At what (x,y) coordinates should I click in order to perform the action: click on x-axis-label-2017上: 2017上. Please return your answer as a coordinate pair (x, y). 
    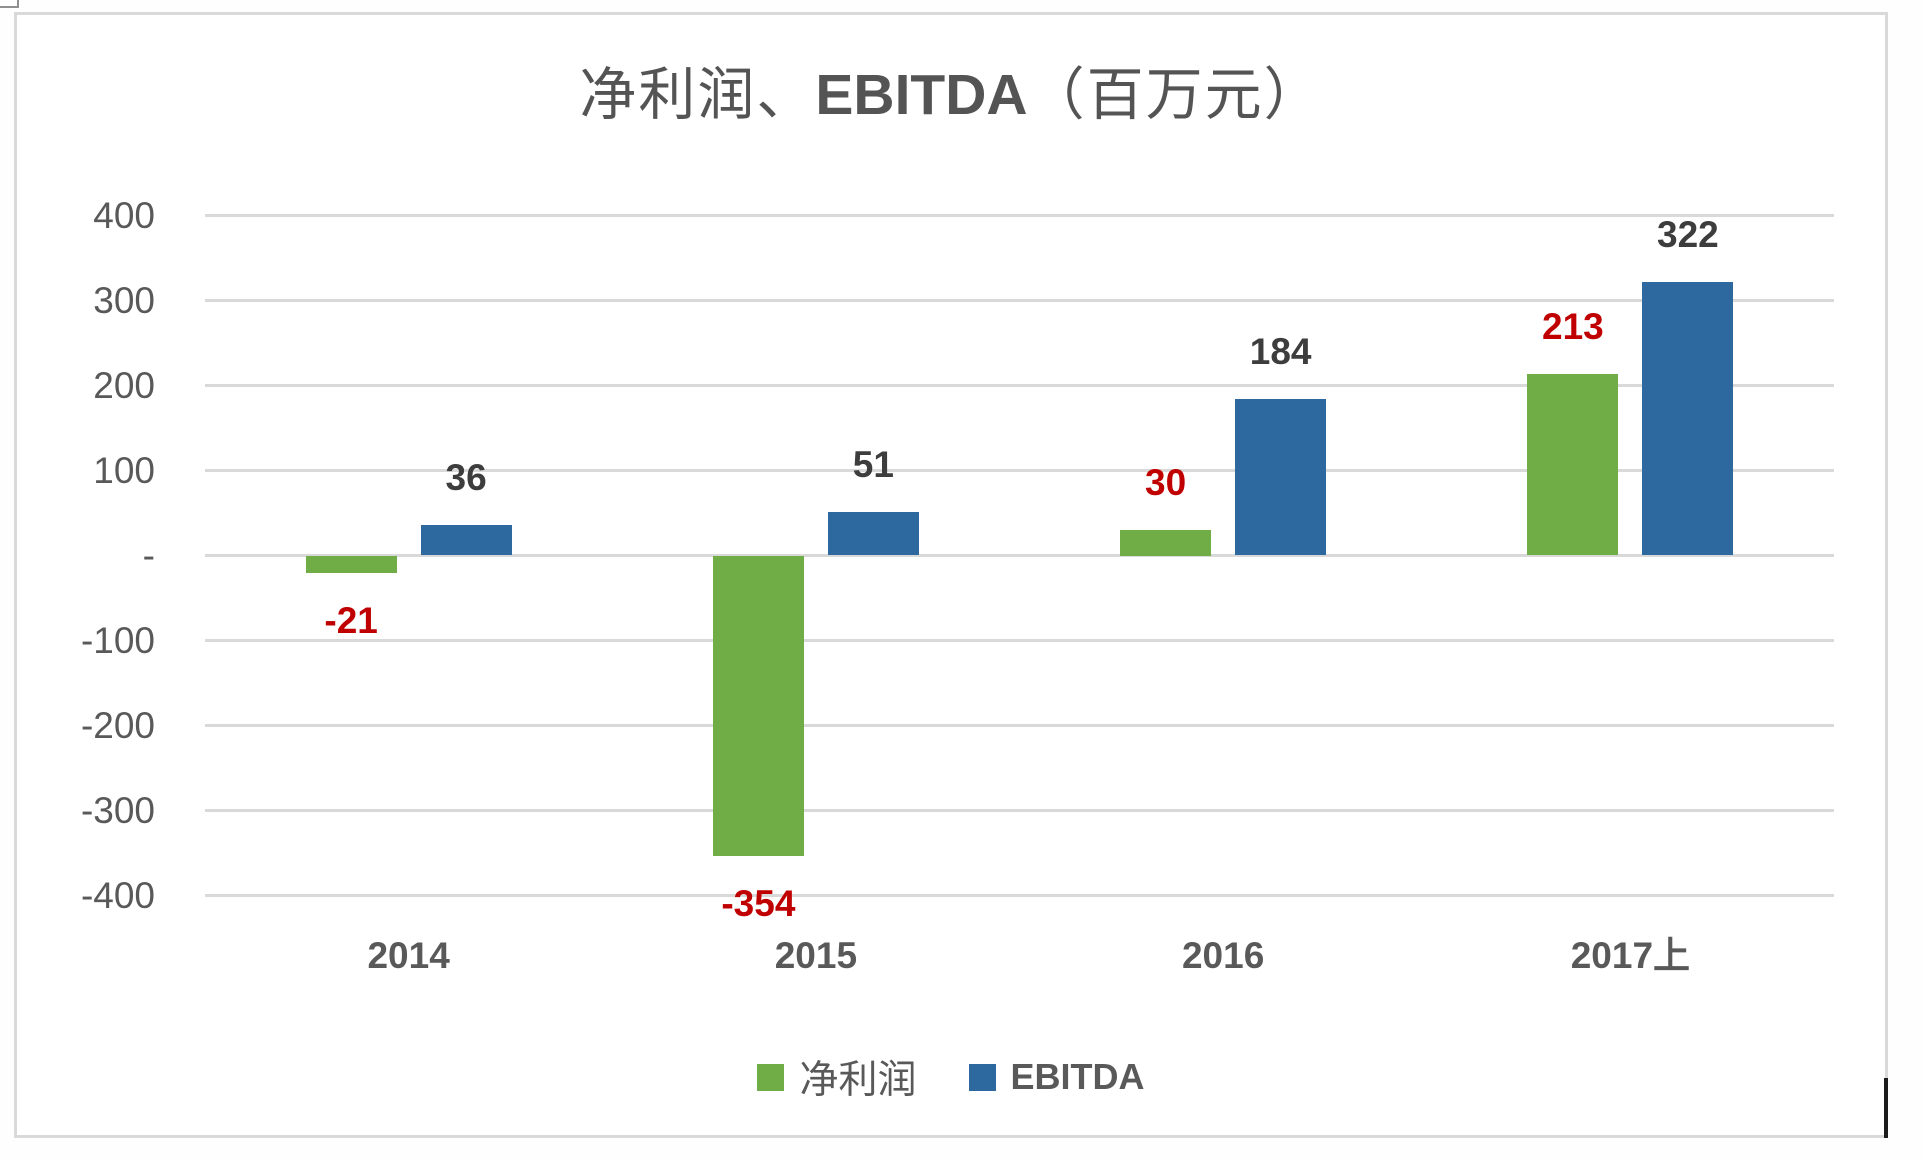
    Looking at the image, I should click on (1630, 955).